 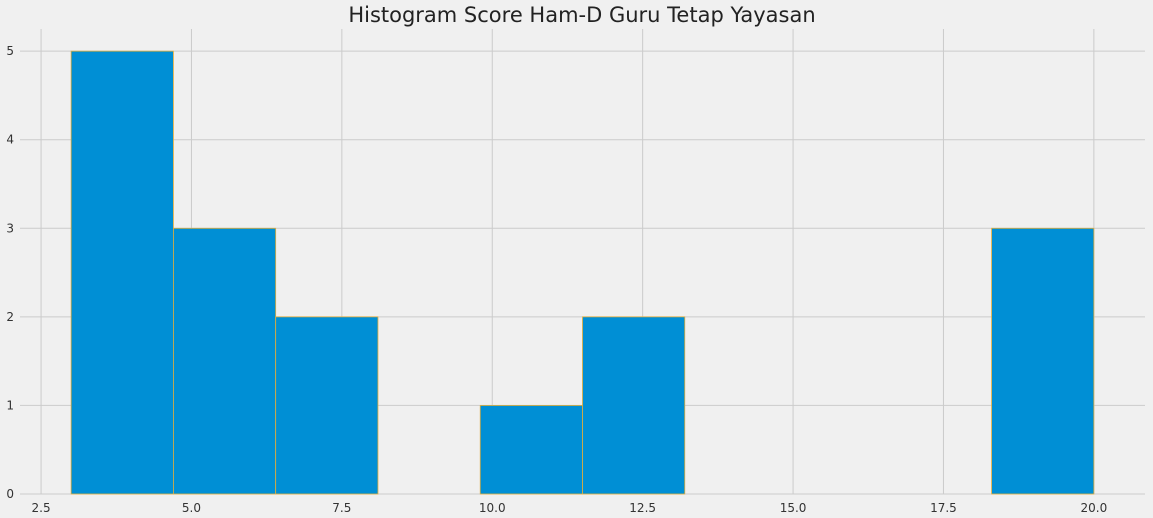 What do you see at coordinates (10, 140) in the screenshot?
I see `y-tick-label: 4` at bounding box center [10, 140].